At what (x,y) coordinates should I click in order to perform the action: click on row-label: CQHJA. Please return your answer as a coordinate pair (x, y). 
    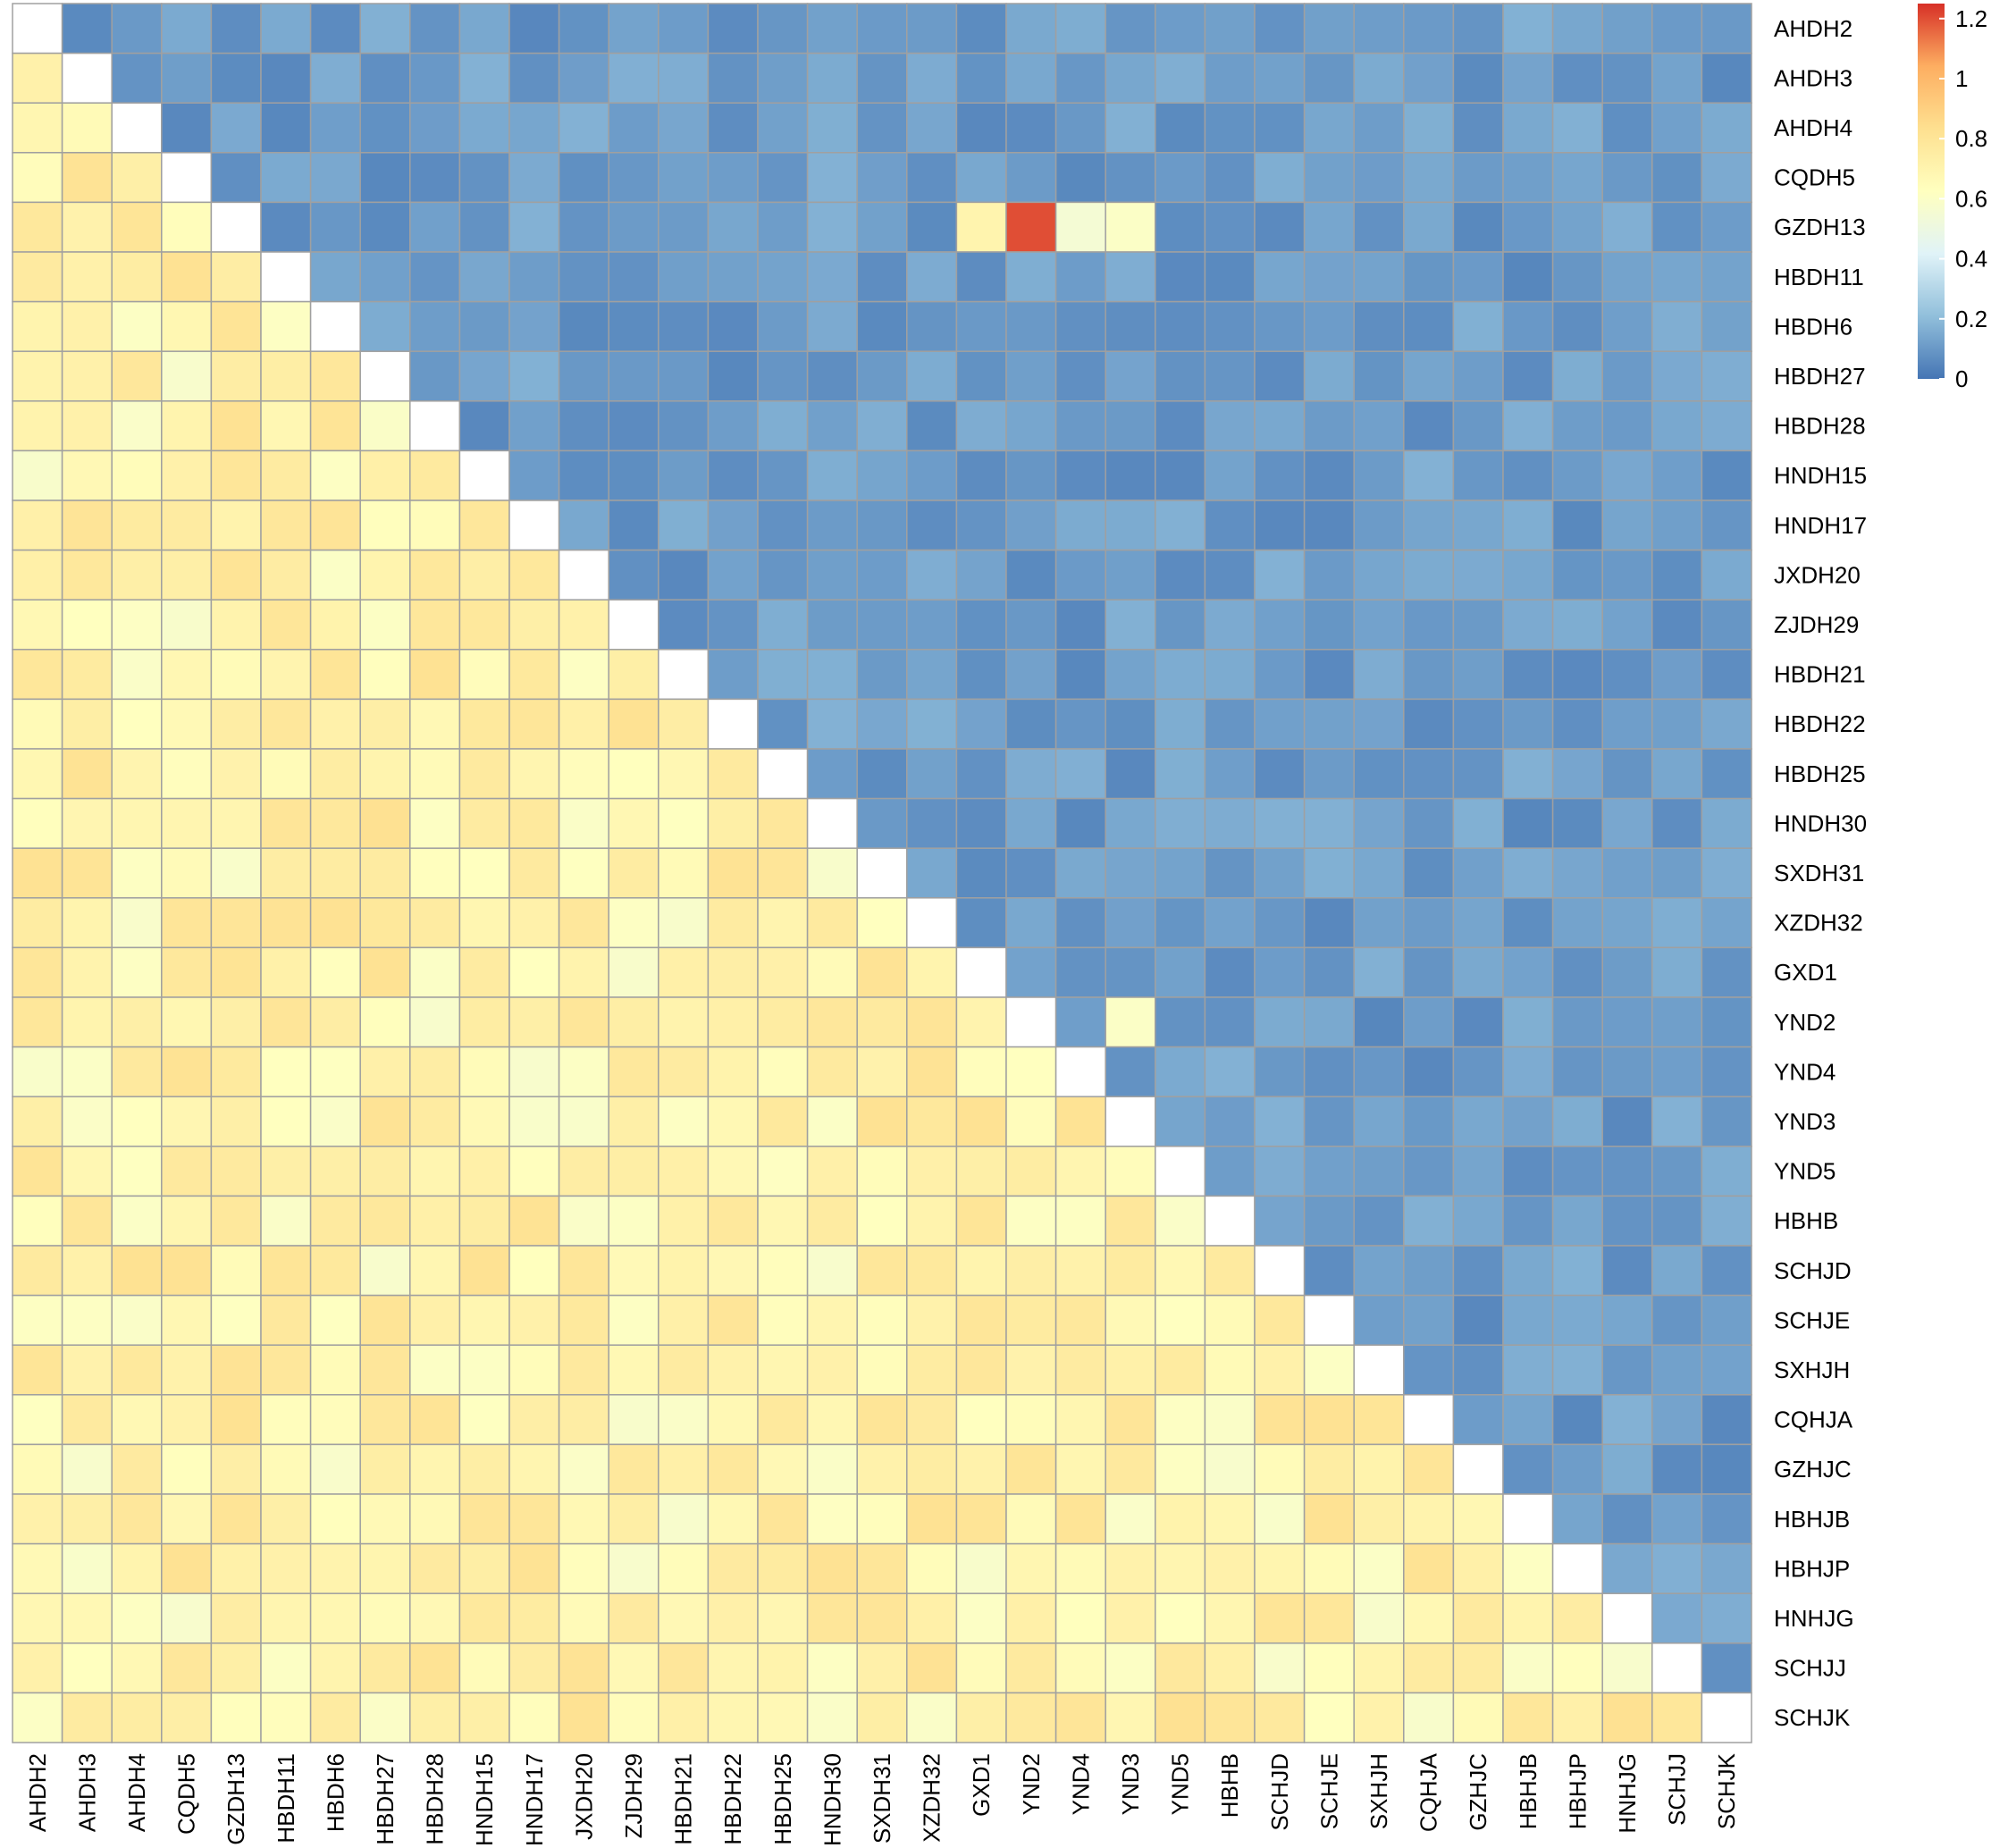
    Looking at the image, I should click on (1813, 1420).